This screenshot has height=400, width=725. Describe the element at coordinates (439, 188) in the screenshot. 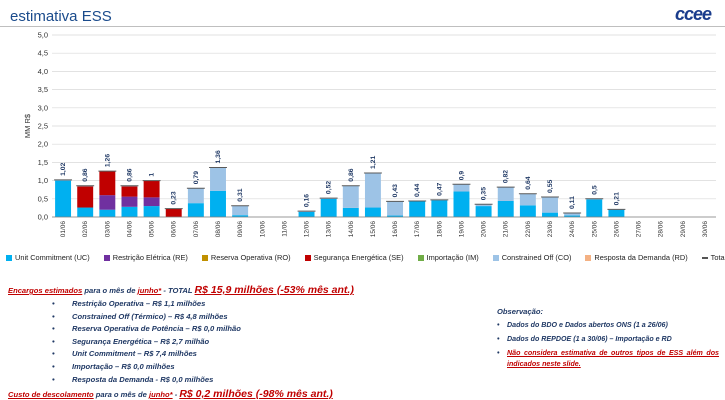

I see `total-data-label: 0,47` at that location.